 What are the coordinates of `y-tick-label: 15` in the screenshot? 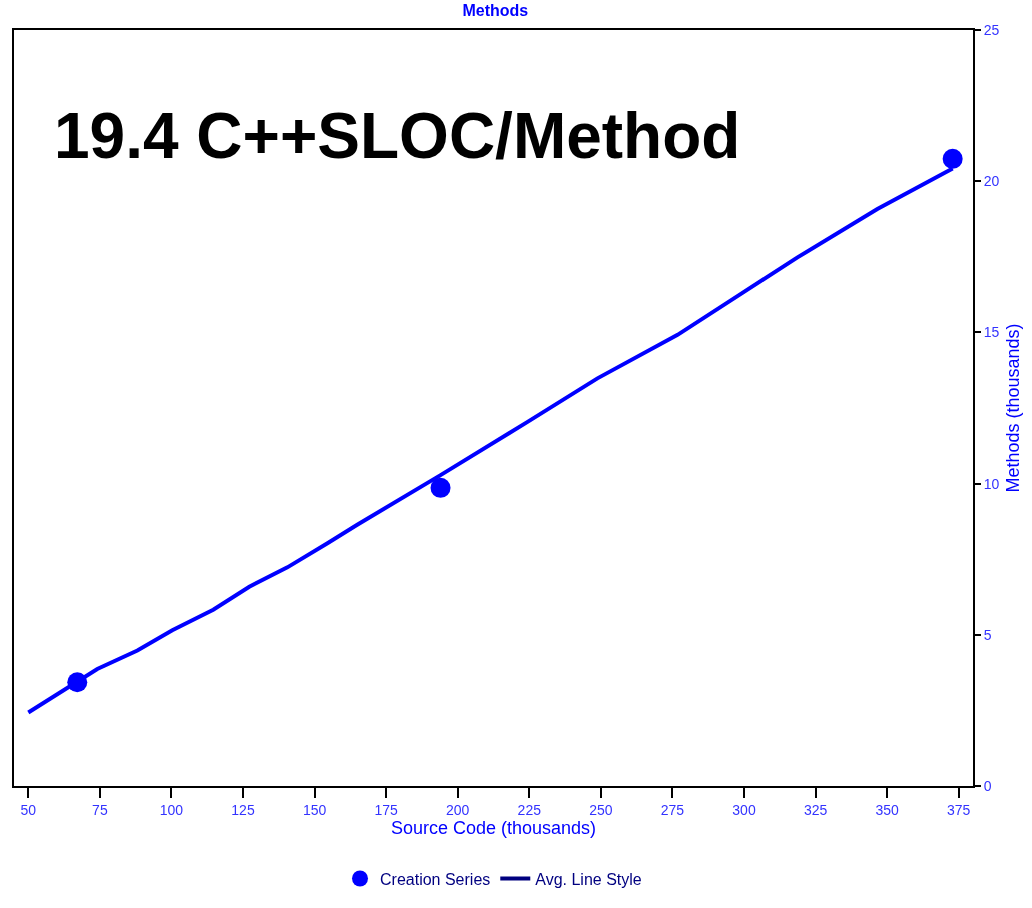 It's located at (991, 332).